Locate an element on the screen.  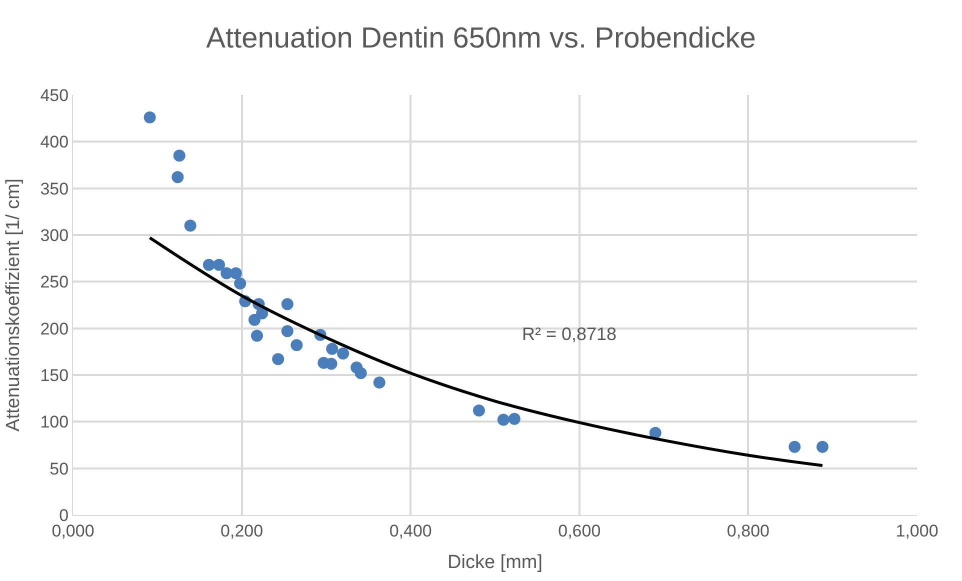
x-tick-label: 0,600 is located at coordinates (579, 530).